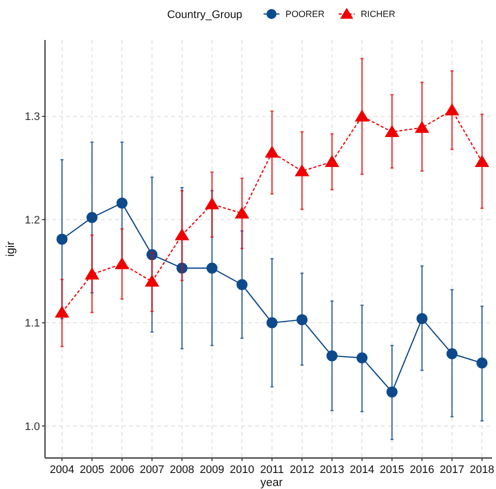  Describe the element at coordinates (204, 14) in the screenshot. I see `legend-title: Country_Group` at that location.